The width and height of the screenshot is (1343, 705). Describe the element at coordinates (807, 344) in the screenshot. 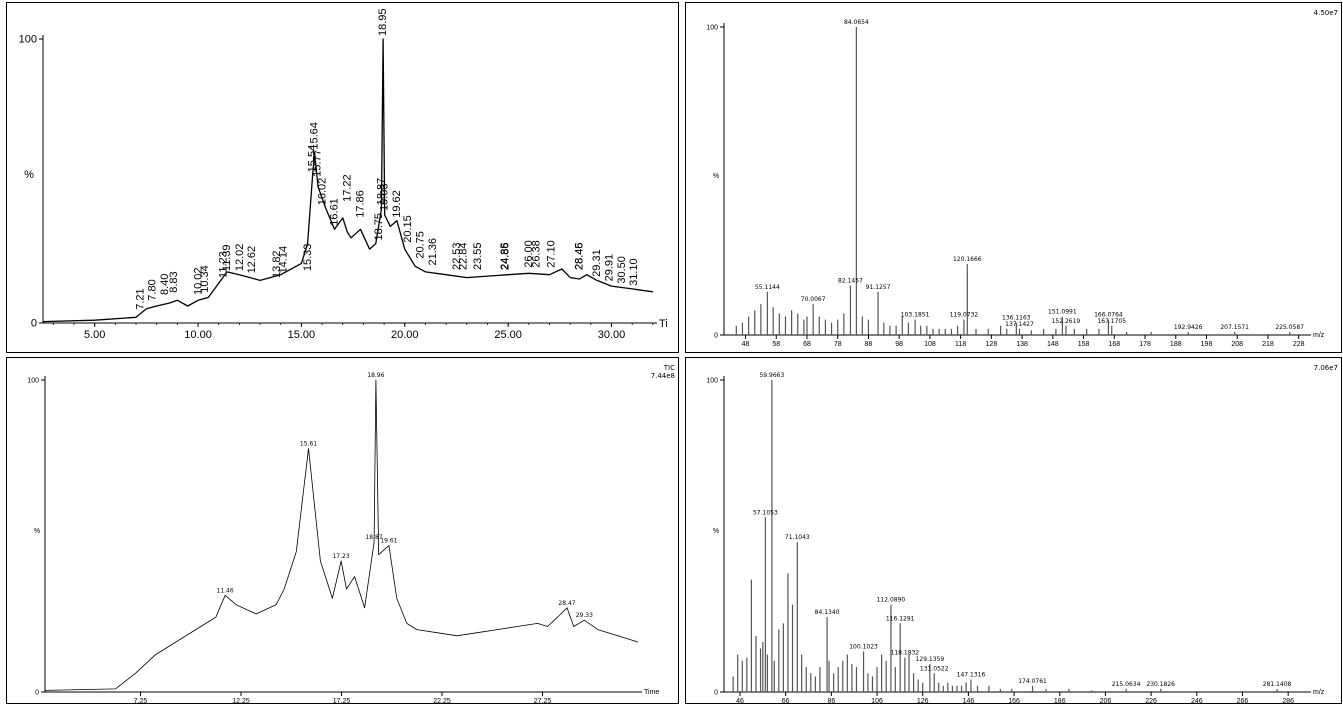

I see `x-tick-label-2: 68` at that location.